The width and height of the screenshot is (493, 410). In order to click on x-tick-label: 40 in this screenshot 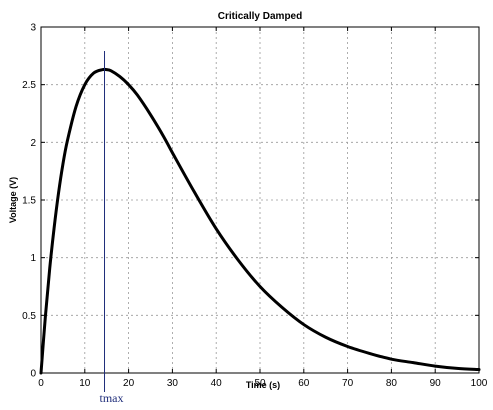, I will do `click(217, 383)`.